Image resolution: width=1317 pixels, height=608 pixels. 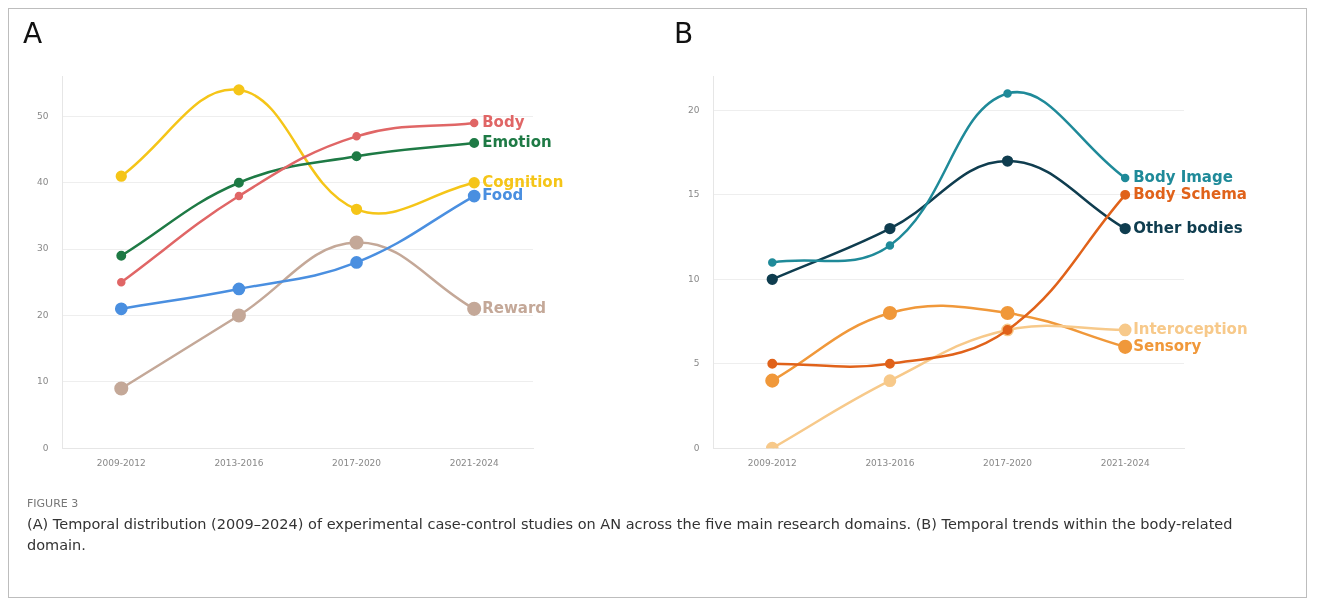 I want to click on series-label: Body, so click(x=503, y=121).